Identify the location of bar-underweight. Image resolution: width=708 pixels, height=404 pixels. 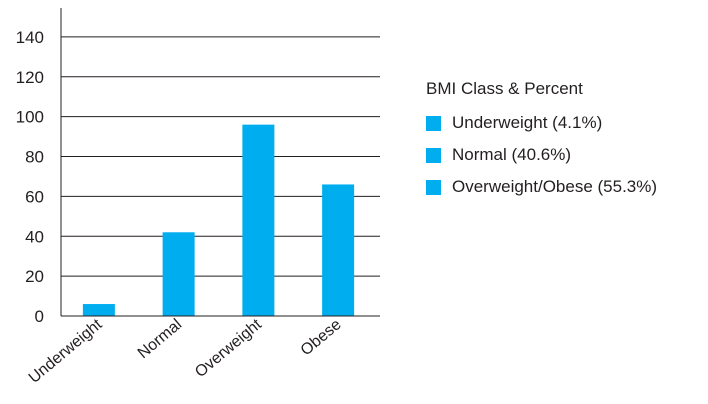
(98, 310).